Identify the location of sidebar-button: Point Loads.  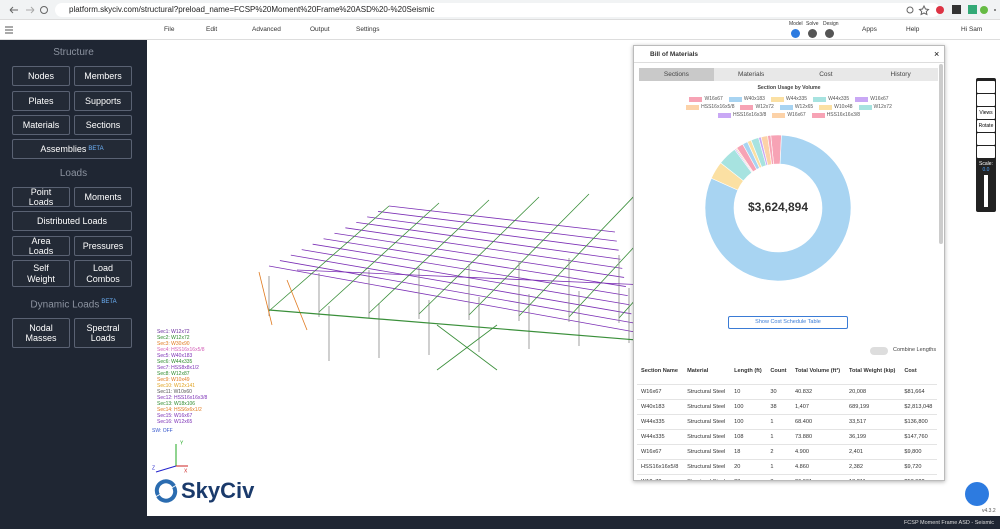
(41, 197).